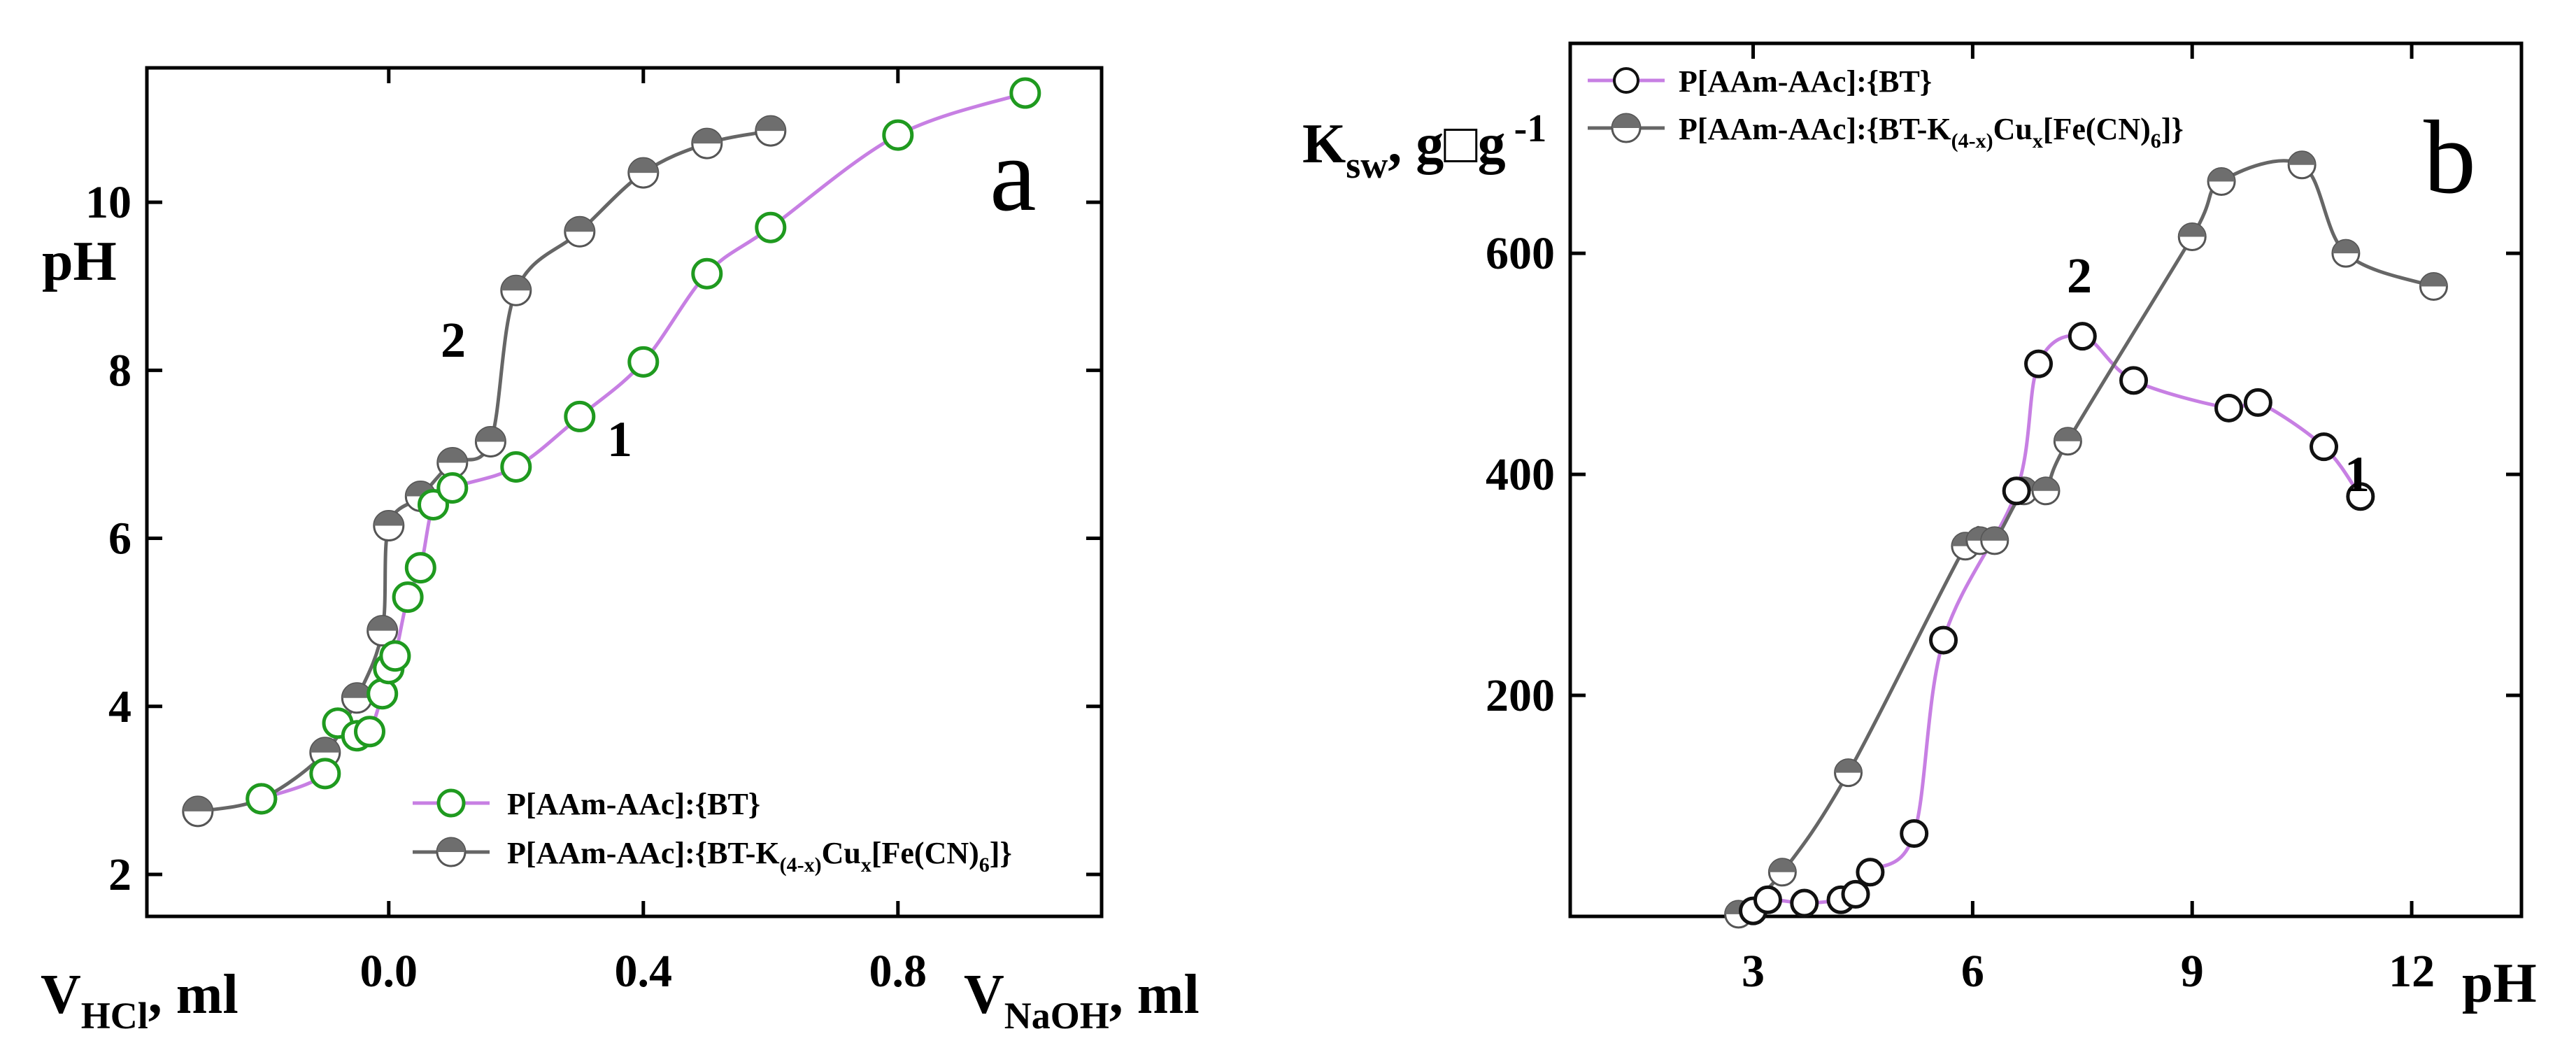  I want to click on chart-a-xlabel-right-sub: NaOH, so click(1056, 1016).